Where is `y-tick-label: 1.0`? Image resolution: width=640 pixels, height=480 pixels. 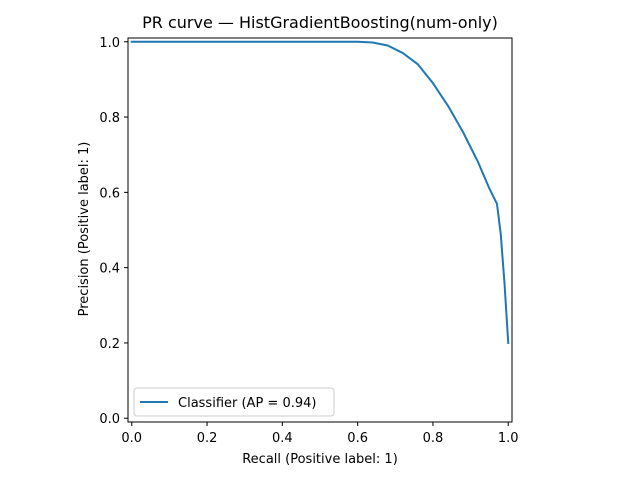
y-tick-label: 1.0 is located at coordinates (109, 43).